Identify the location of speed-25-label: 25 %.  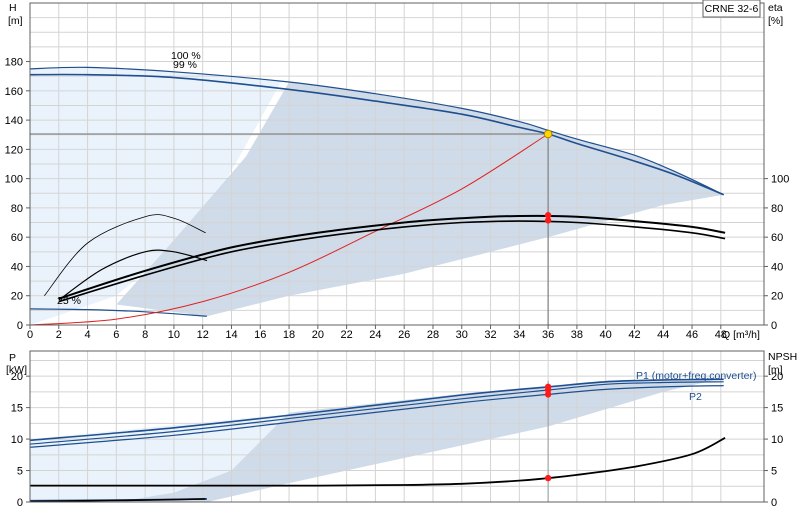
(69, 301).